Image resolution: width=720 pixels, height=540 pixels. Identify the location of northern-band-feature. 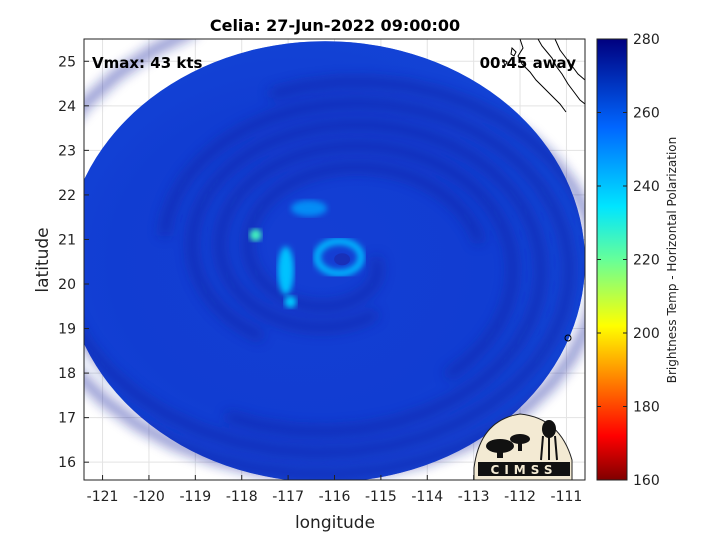
(308, 208).